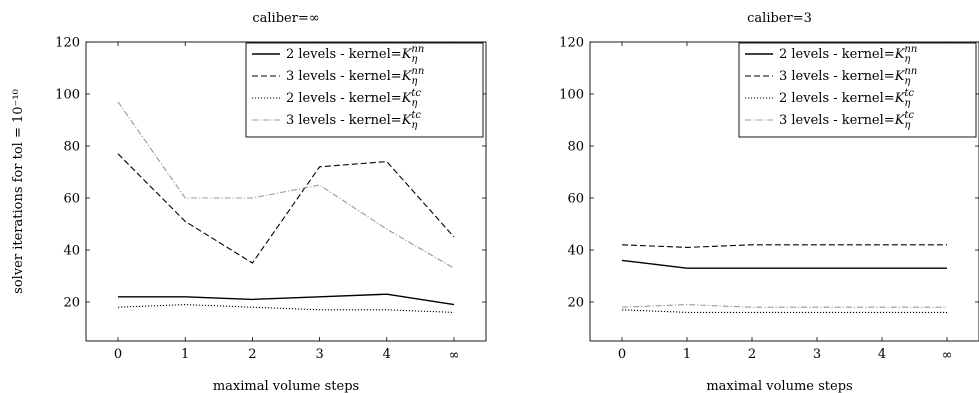 Image resolution: width=979 pixels, height=393 pixels. What do you see at coordinates (18, 191) in the screenshot?
I see `y-axis-label: solver iterations for tol = 10⁻¹⁰` at bounding box center [18, 191].